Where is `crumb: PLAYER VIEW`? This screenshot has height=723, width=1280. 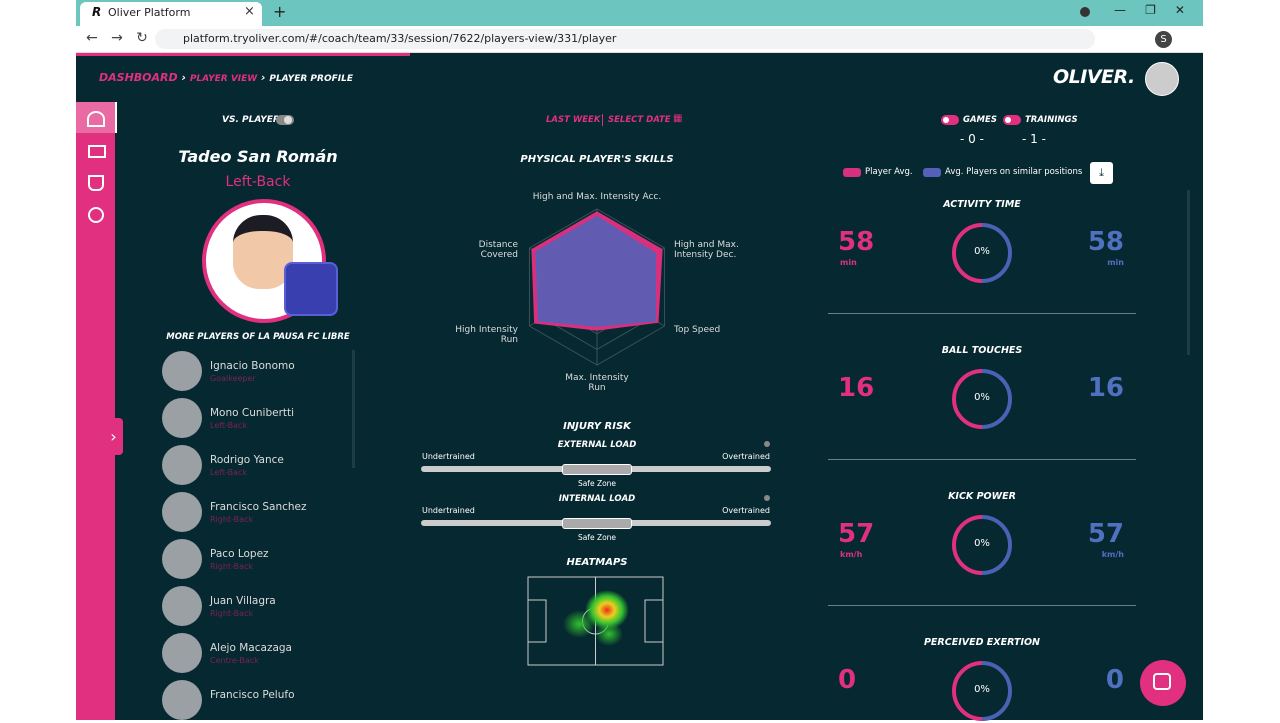 crumb: PLAYER VIEW is located at coordinates (223, 79).